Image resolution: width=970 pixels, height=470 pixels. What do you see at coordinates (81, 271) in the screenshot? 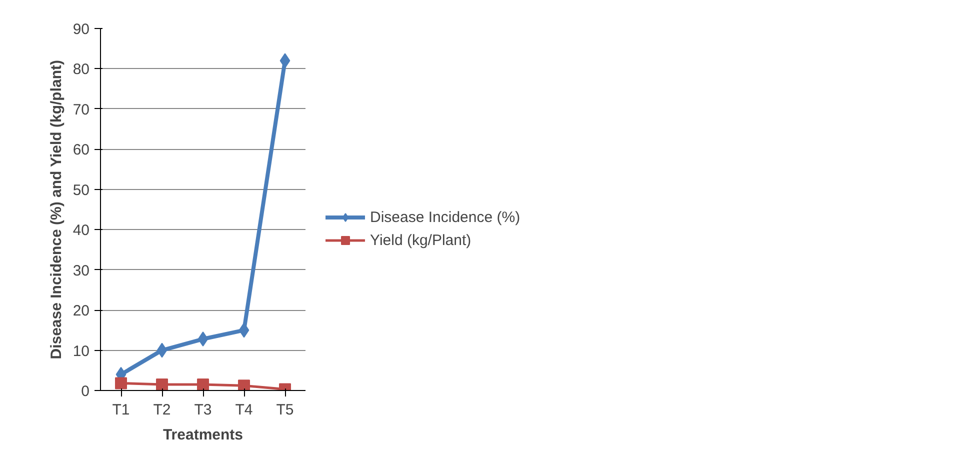
I see `y-tick-label: 30` at bounding box center [81, 271].